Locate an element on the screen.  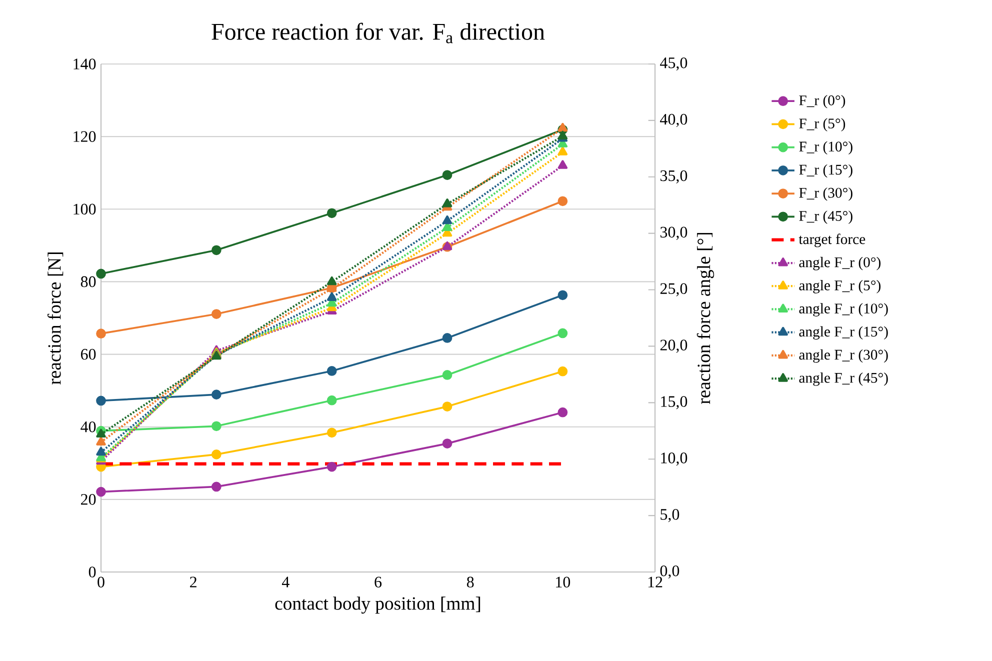
y-tick-label: 60 is located at coordinates (88, 354).